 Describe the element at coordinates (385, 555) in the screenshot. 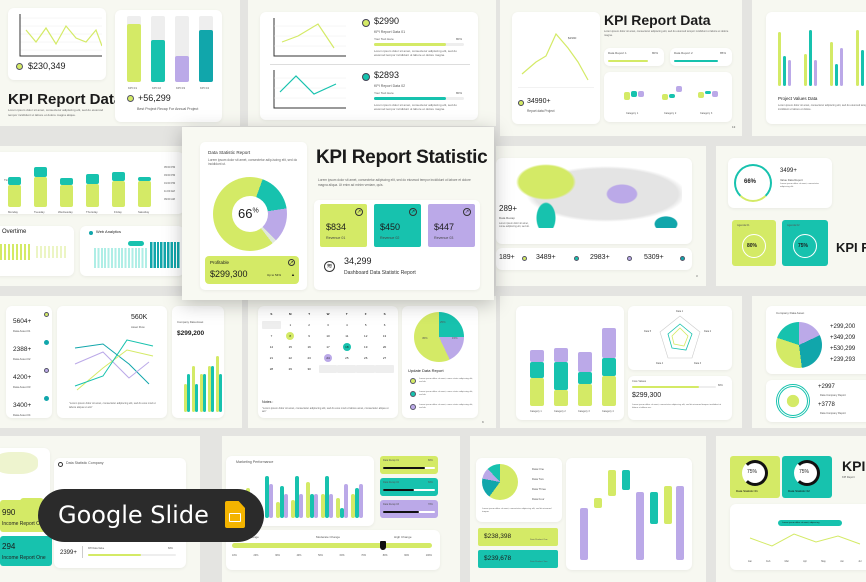

I see `tick-label: 80%` at that location.